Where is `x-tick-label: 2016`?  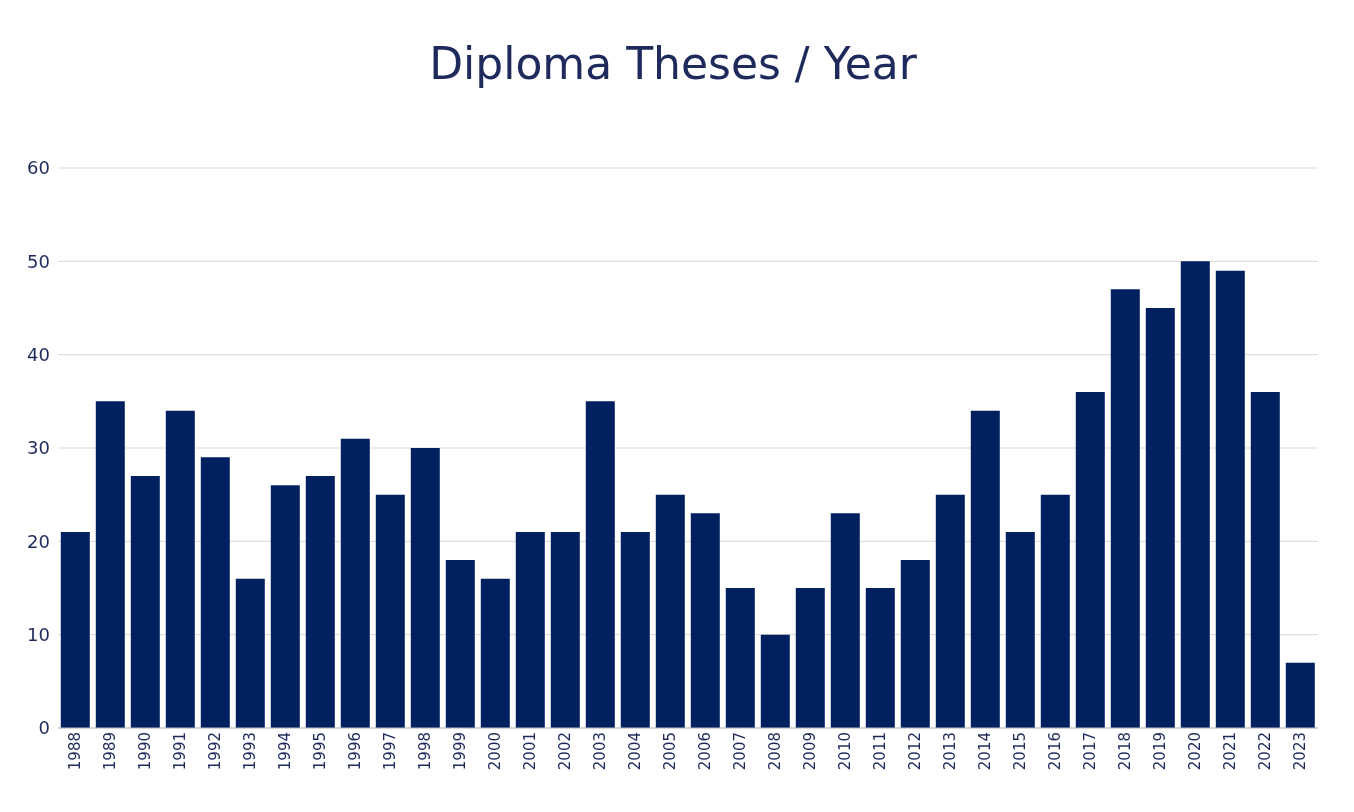
x-tick-label: 2016 is located at coordinates (1055, 751).